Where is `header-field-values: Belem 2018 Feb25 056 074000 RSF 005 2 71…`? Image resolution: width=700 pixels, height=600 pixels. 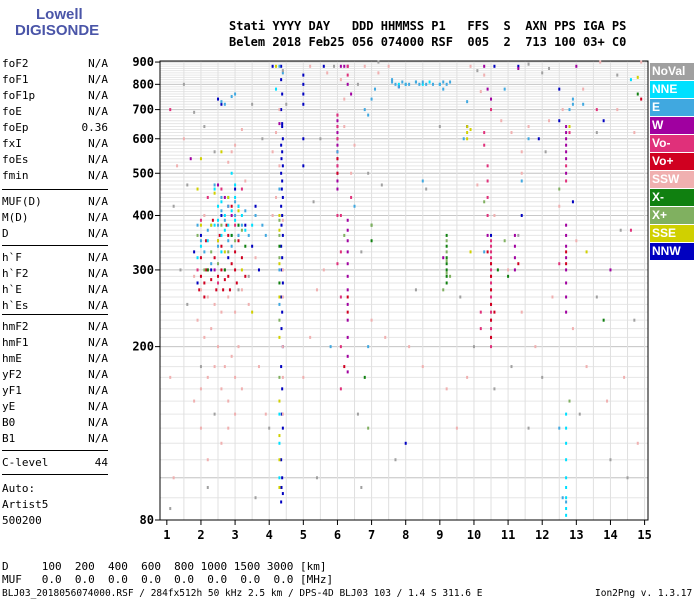
header-field-values: Belem 2018 Feb25 056 074000 RSF 005 2 71… is located at coordinates (428, 42).